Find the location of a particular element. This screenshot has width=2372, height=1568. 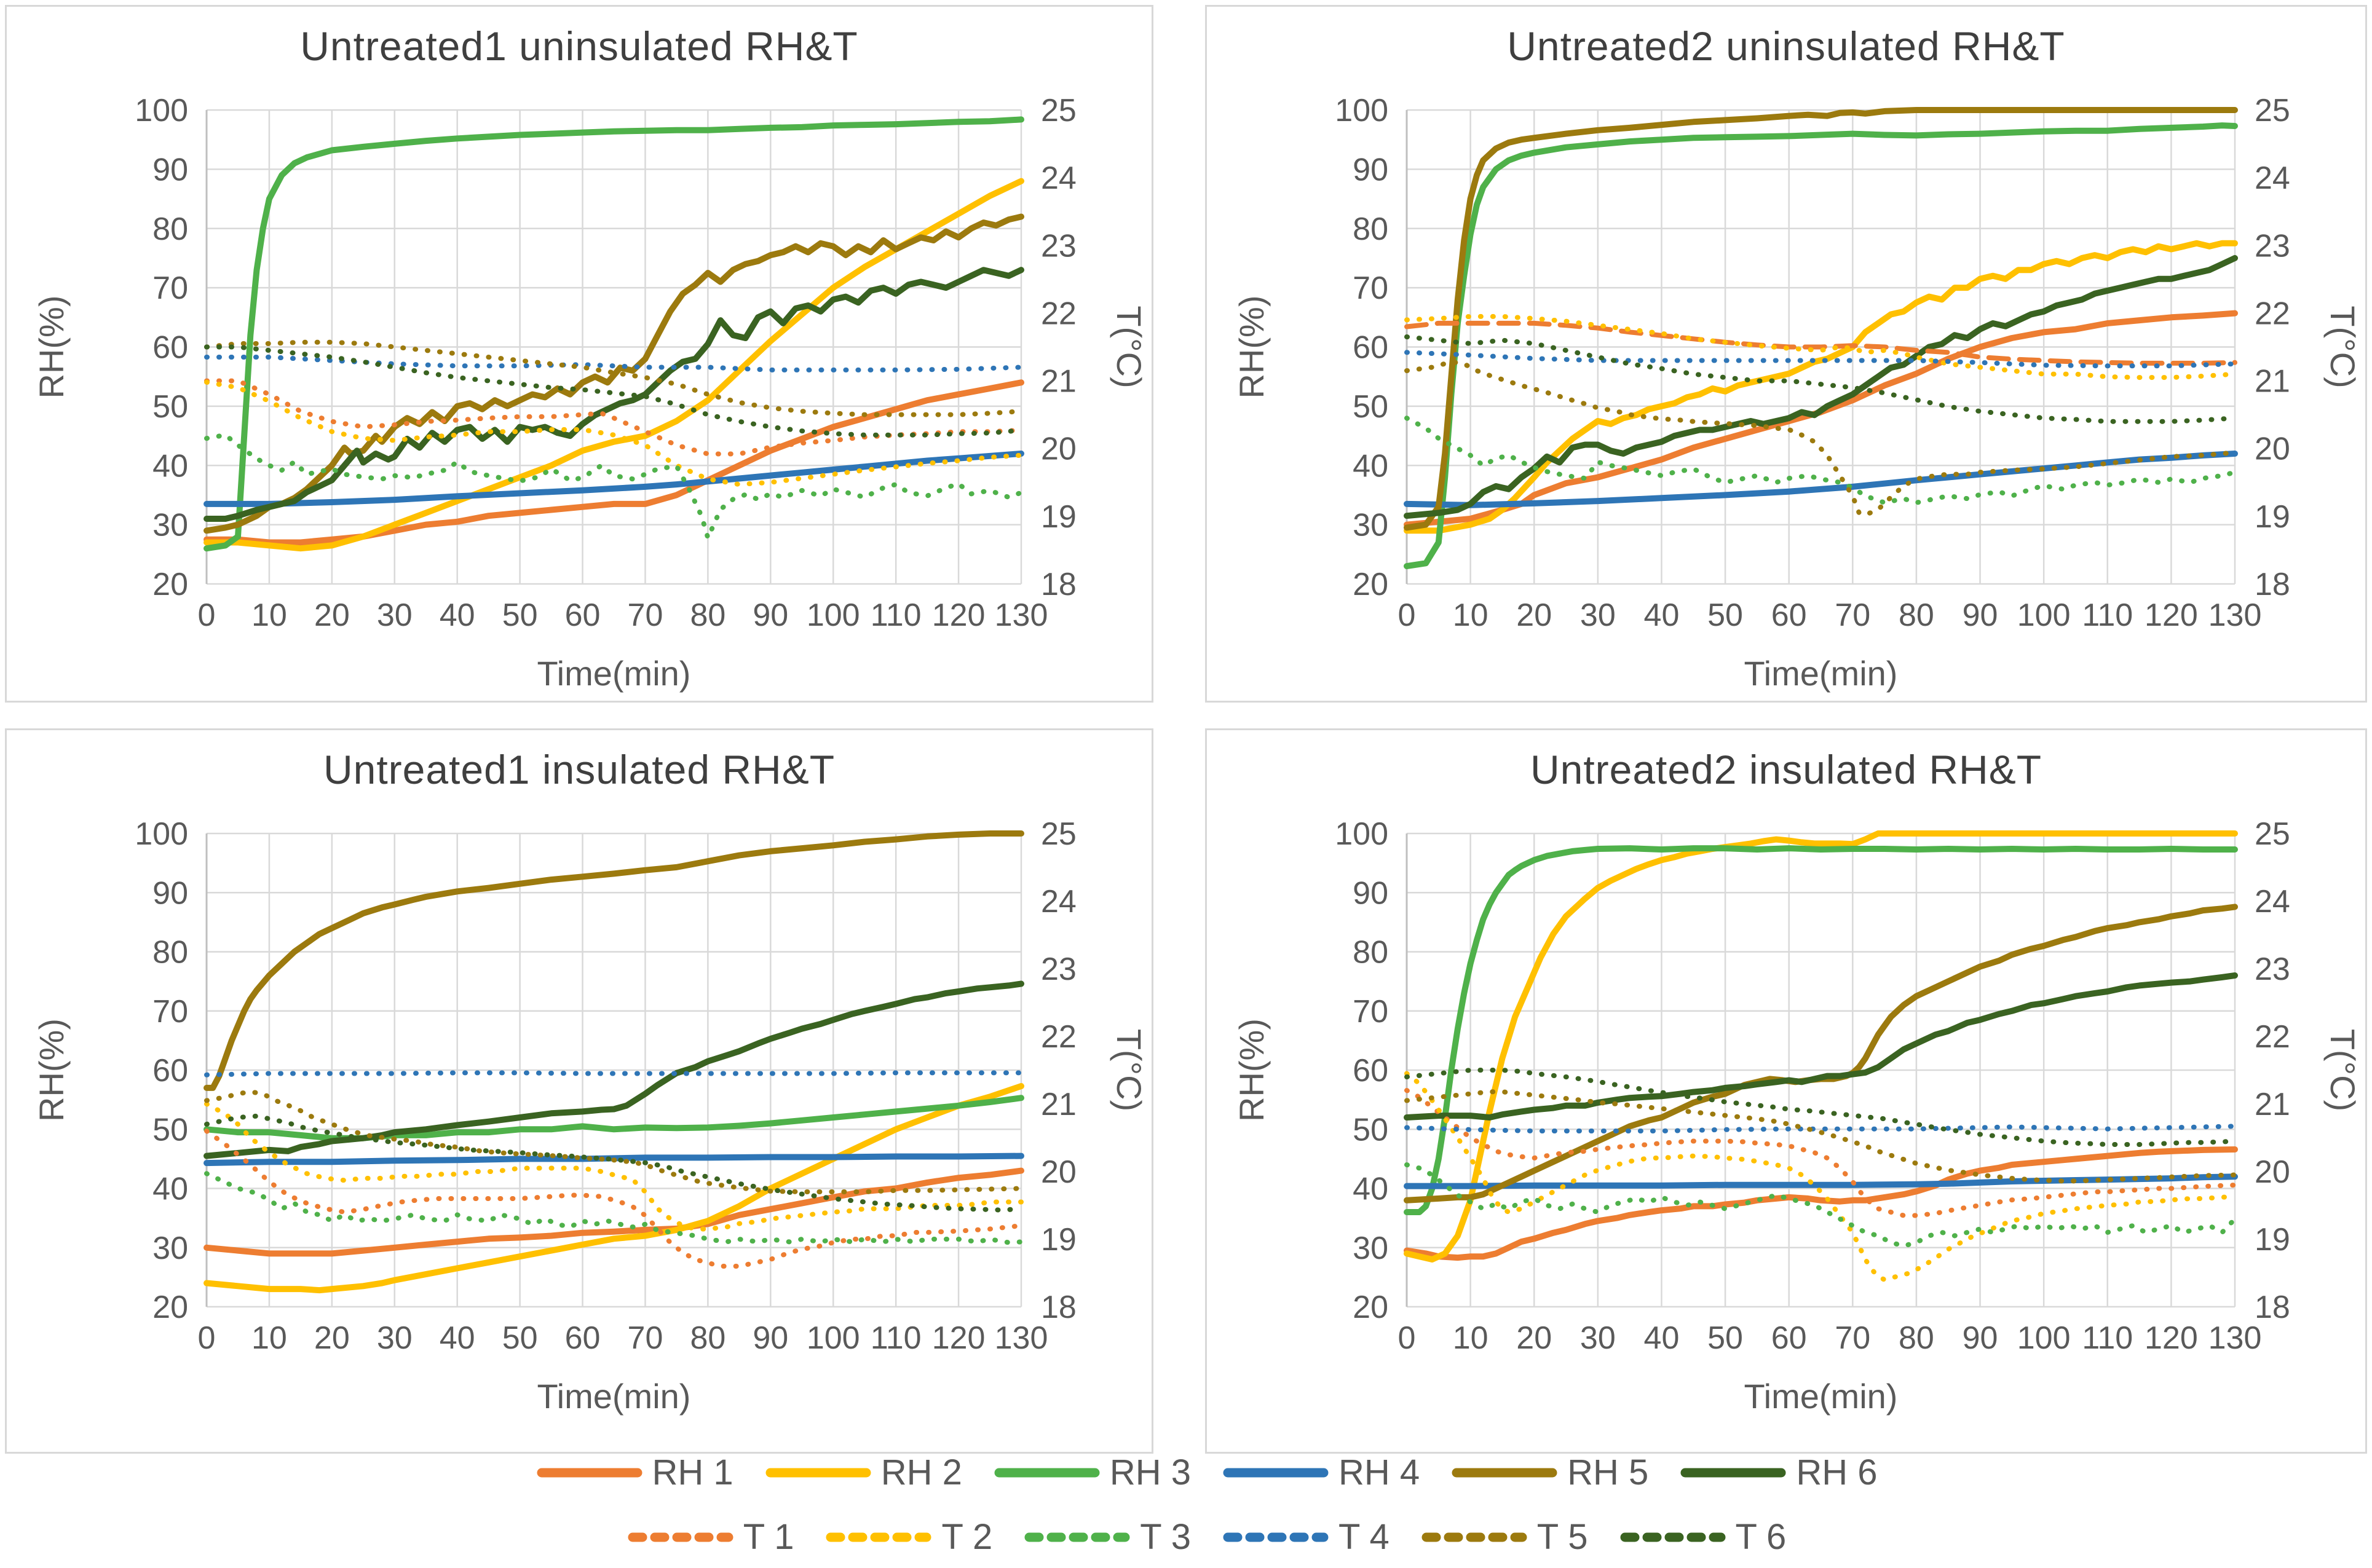

x-tick: 50 is located at coordinates (1725, 615).